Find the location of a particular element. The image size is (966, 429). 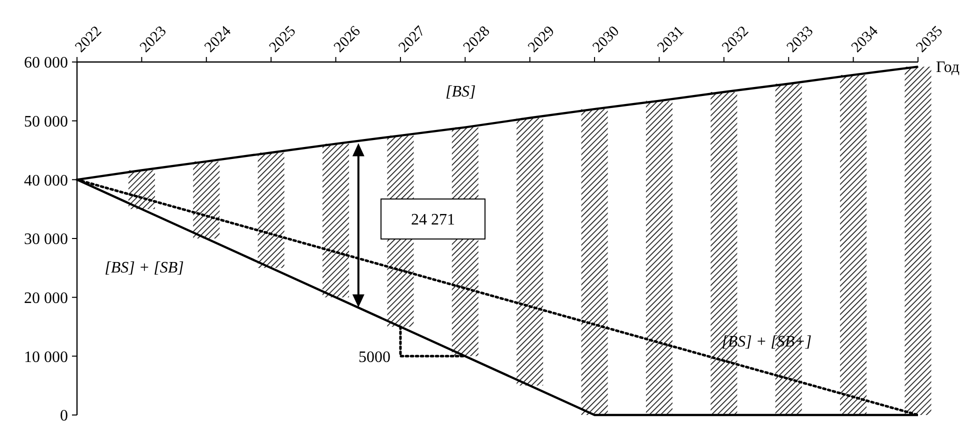

y-tick-label: 0 is located at coordinates (64, 416).